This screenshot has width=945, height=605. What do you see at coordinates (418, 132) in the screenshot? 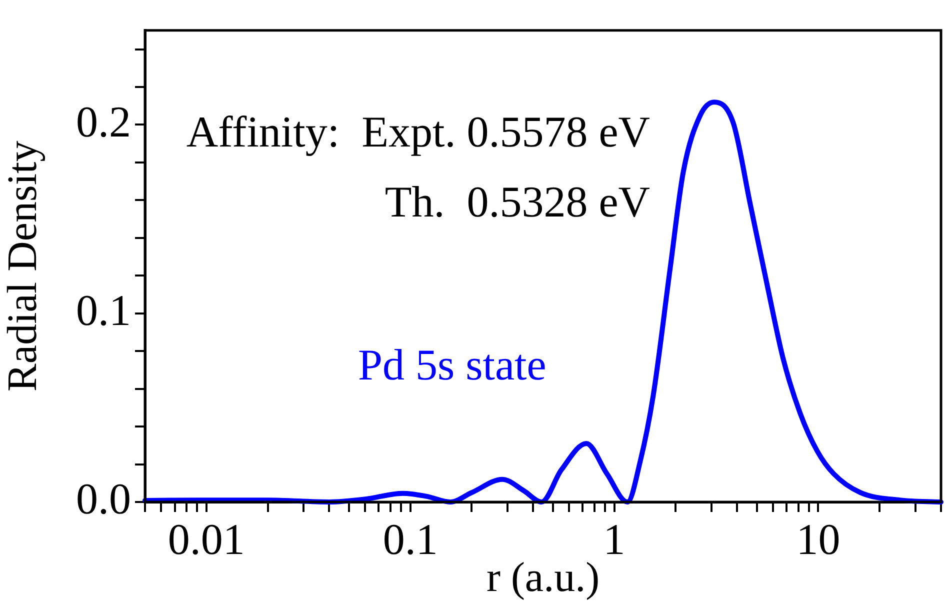
I see `annotation: Affinity: Expt. 0.5578 eV` at bounding box center [418, 132].